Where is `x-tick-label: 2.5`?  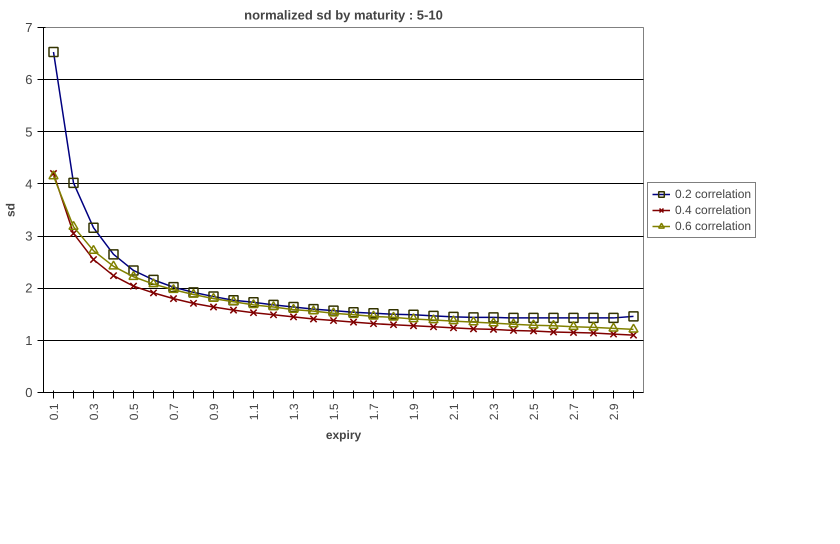 x-tick-label: 2.5 is located at coordinates (534, 411).